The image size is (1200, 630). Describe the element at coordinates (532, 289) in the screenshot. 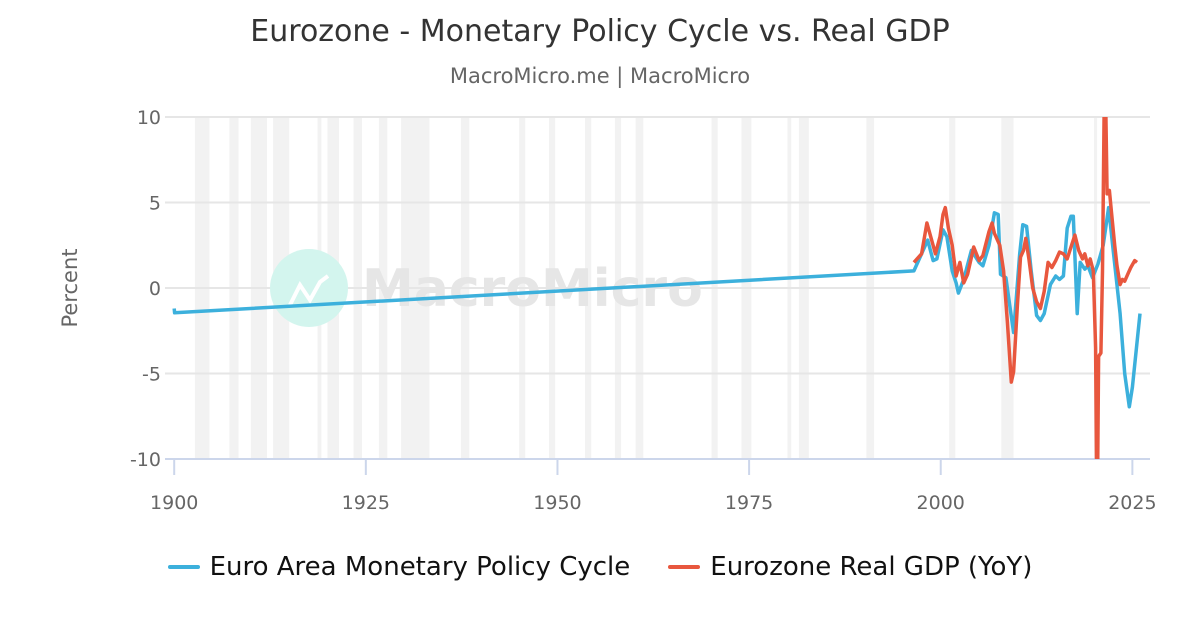

I see `watermark-text: MacroMicro` at that location.